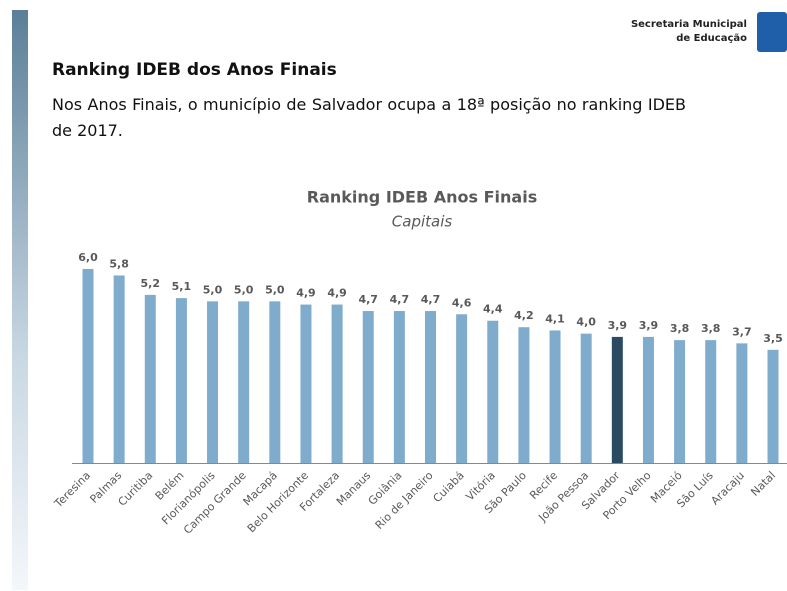 The width and height of the screenshot is (787, 591). What do you see at coordinates (194, 70) in the screenshot?
I see `heading: Ranking IDEB dos Anos Finais` at bounding box center [194, 70].